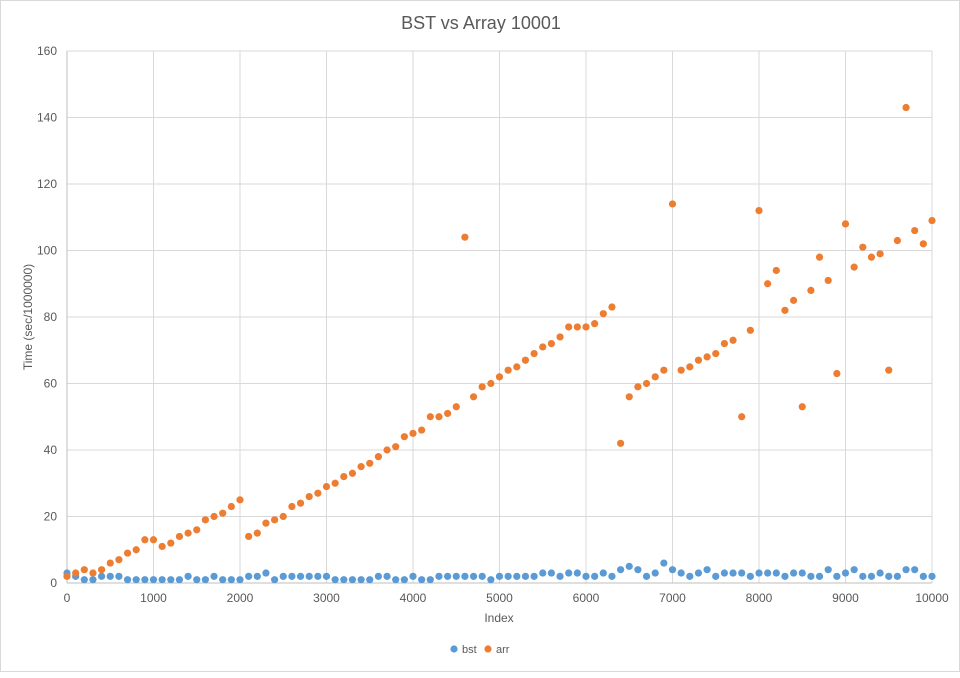  What do you see at coordinates (153, 598) in the screenshot?
I see `x-tick-label: 1000` at bounding box center [153, 598].